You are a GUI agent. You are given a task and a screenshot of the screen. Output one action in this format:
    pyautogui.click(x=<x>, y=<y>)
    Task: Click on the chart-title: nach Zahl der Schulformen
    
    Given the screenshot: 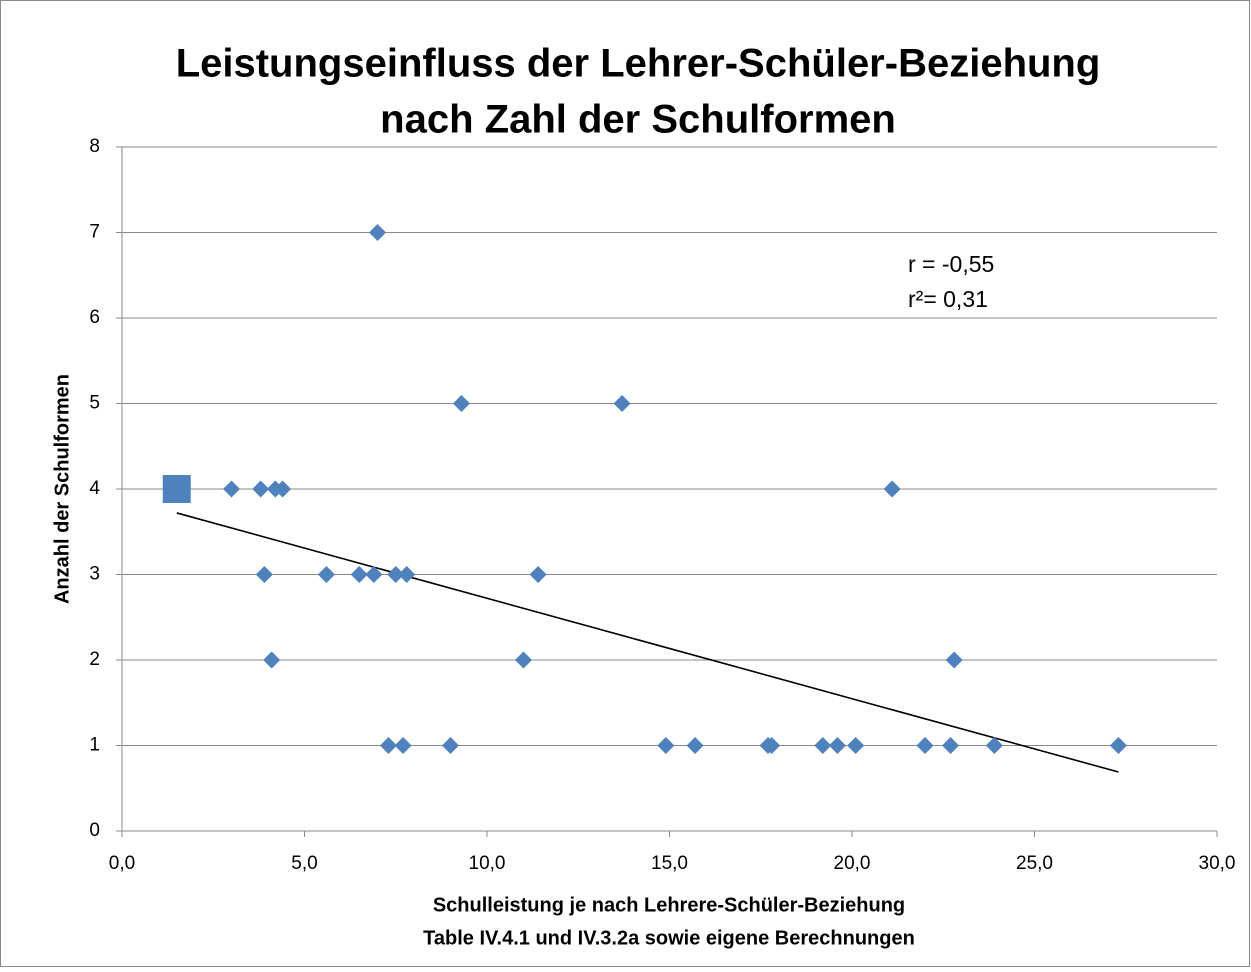 What is the action you would take?
    pyautogui.click(x=638, y=120)
    